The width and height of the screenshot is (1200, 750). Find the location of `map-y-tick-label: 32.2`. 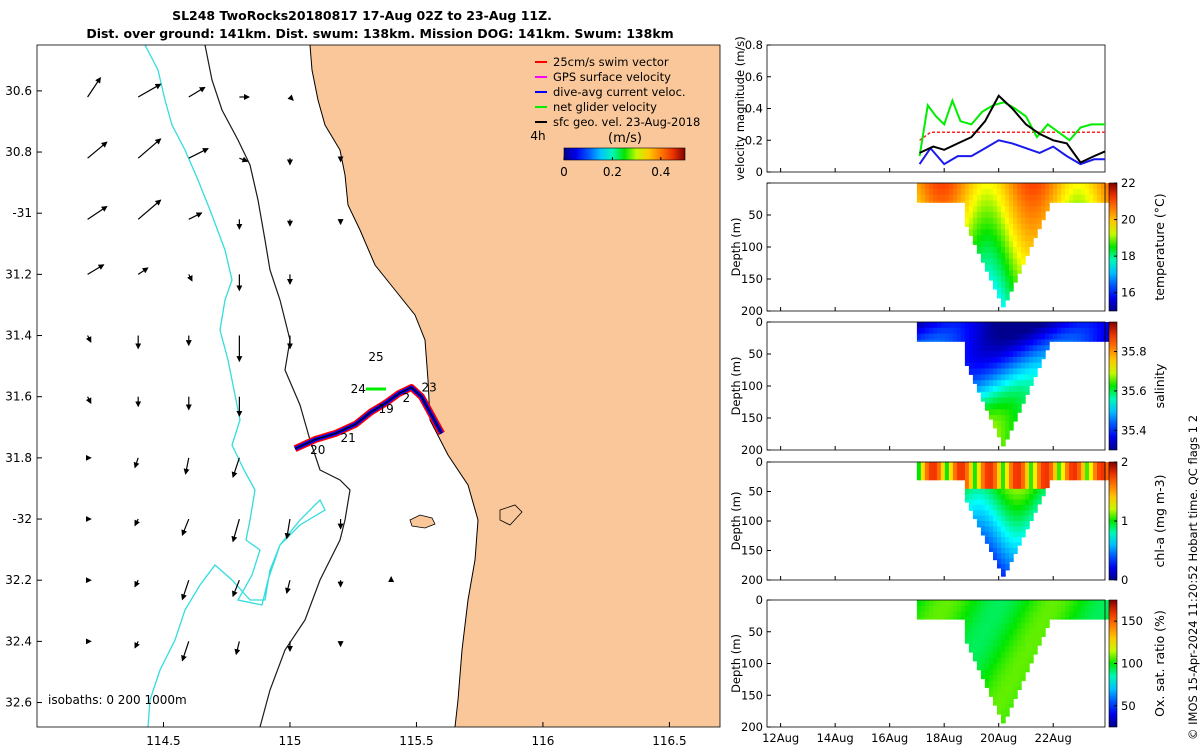

map-y-tick-label: 32.2 is located at coordinates (18, 580).